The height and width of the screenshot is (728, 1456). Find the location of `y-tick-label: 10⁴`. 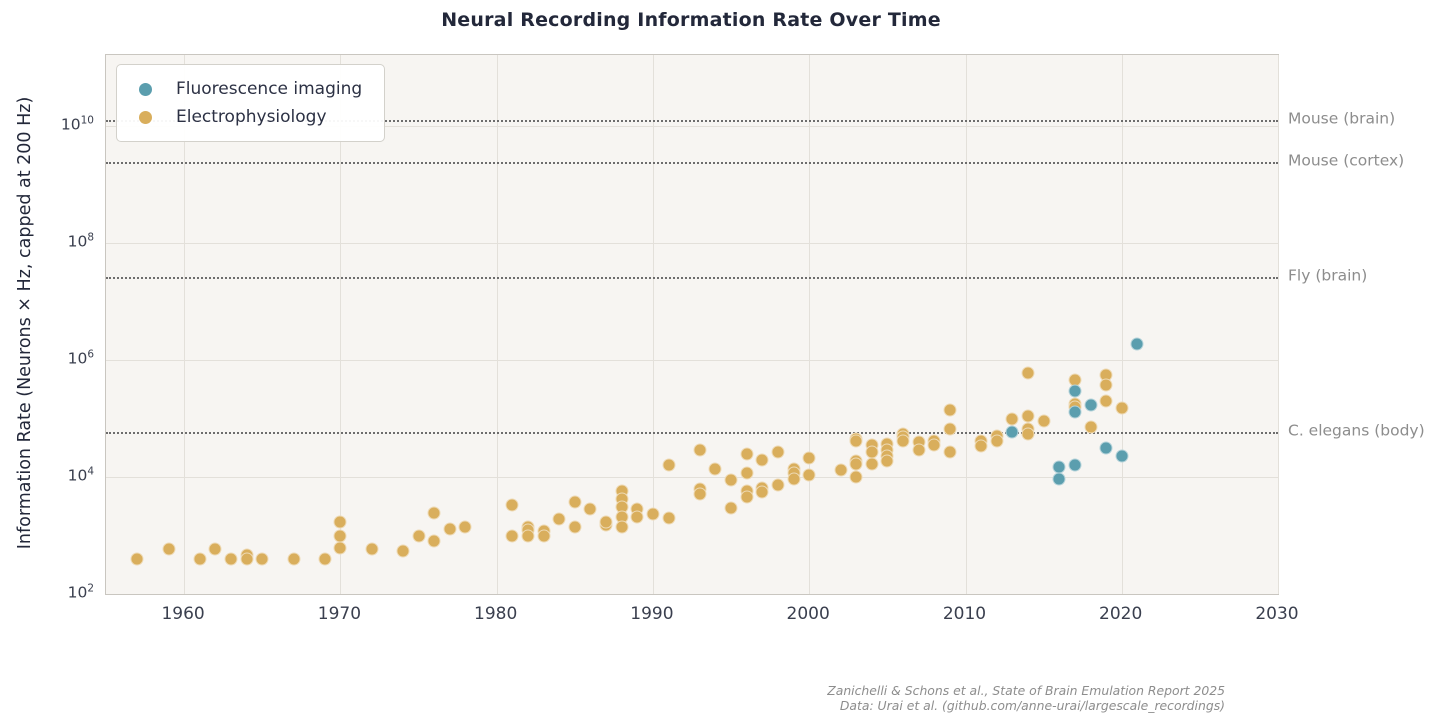

y-tick-label: 10⁴ is located at coordinates (80, 475).